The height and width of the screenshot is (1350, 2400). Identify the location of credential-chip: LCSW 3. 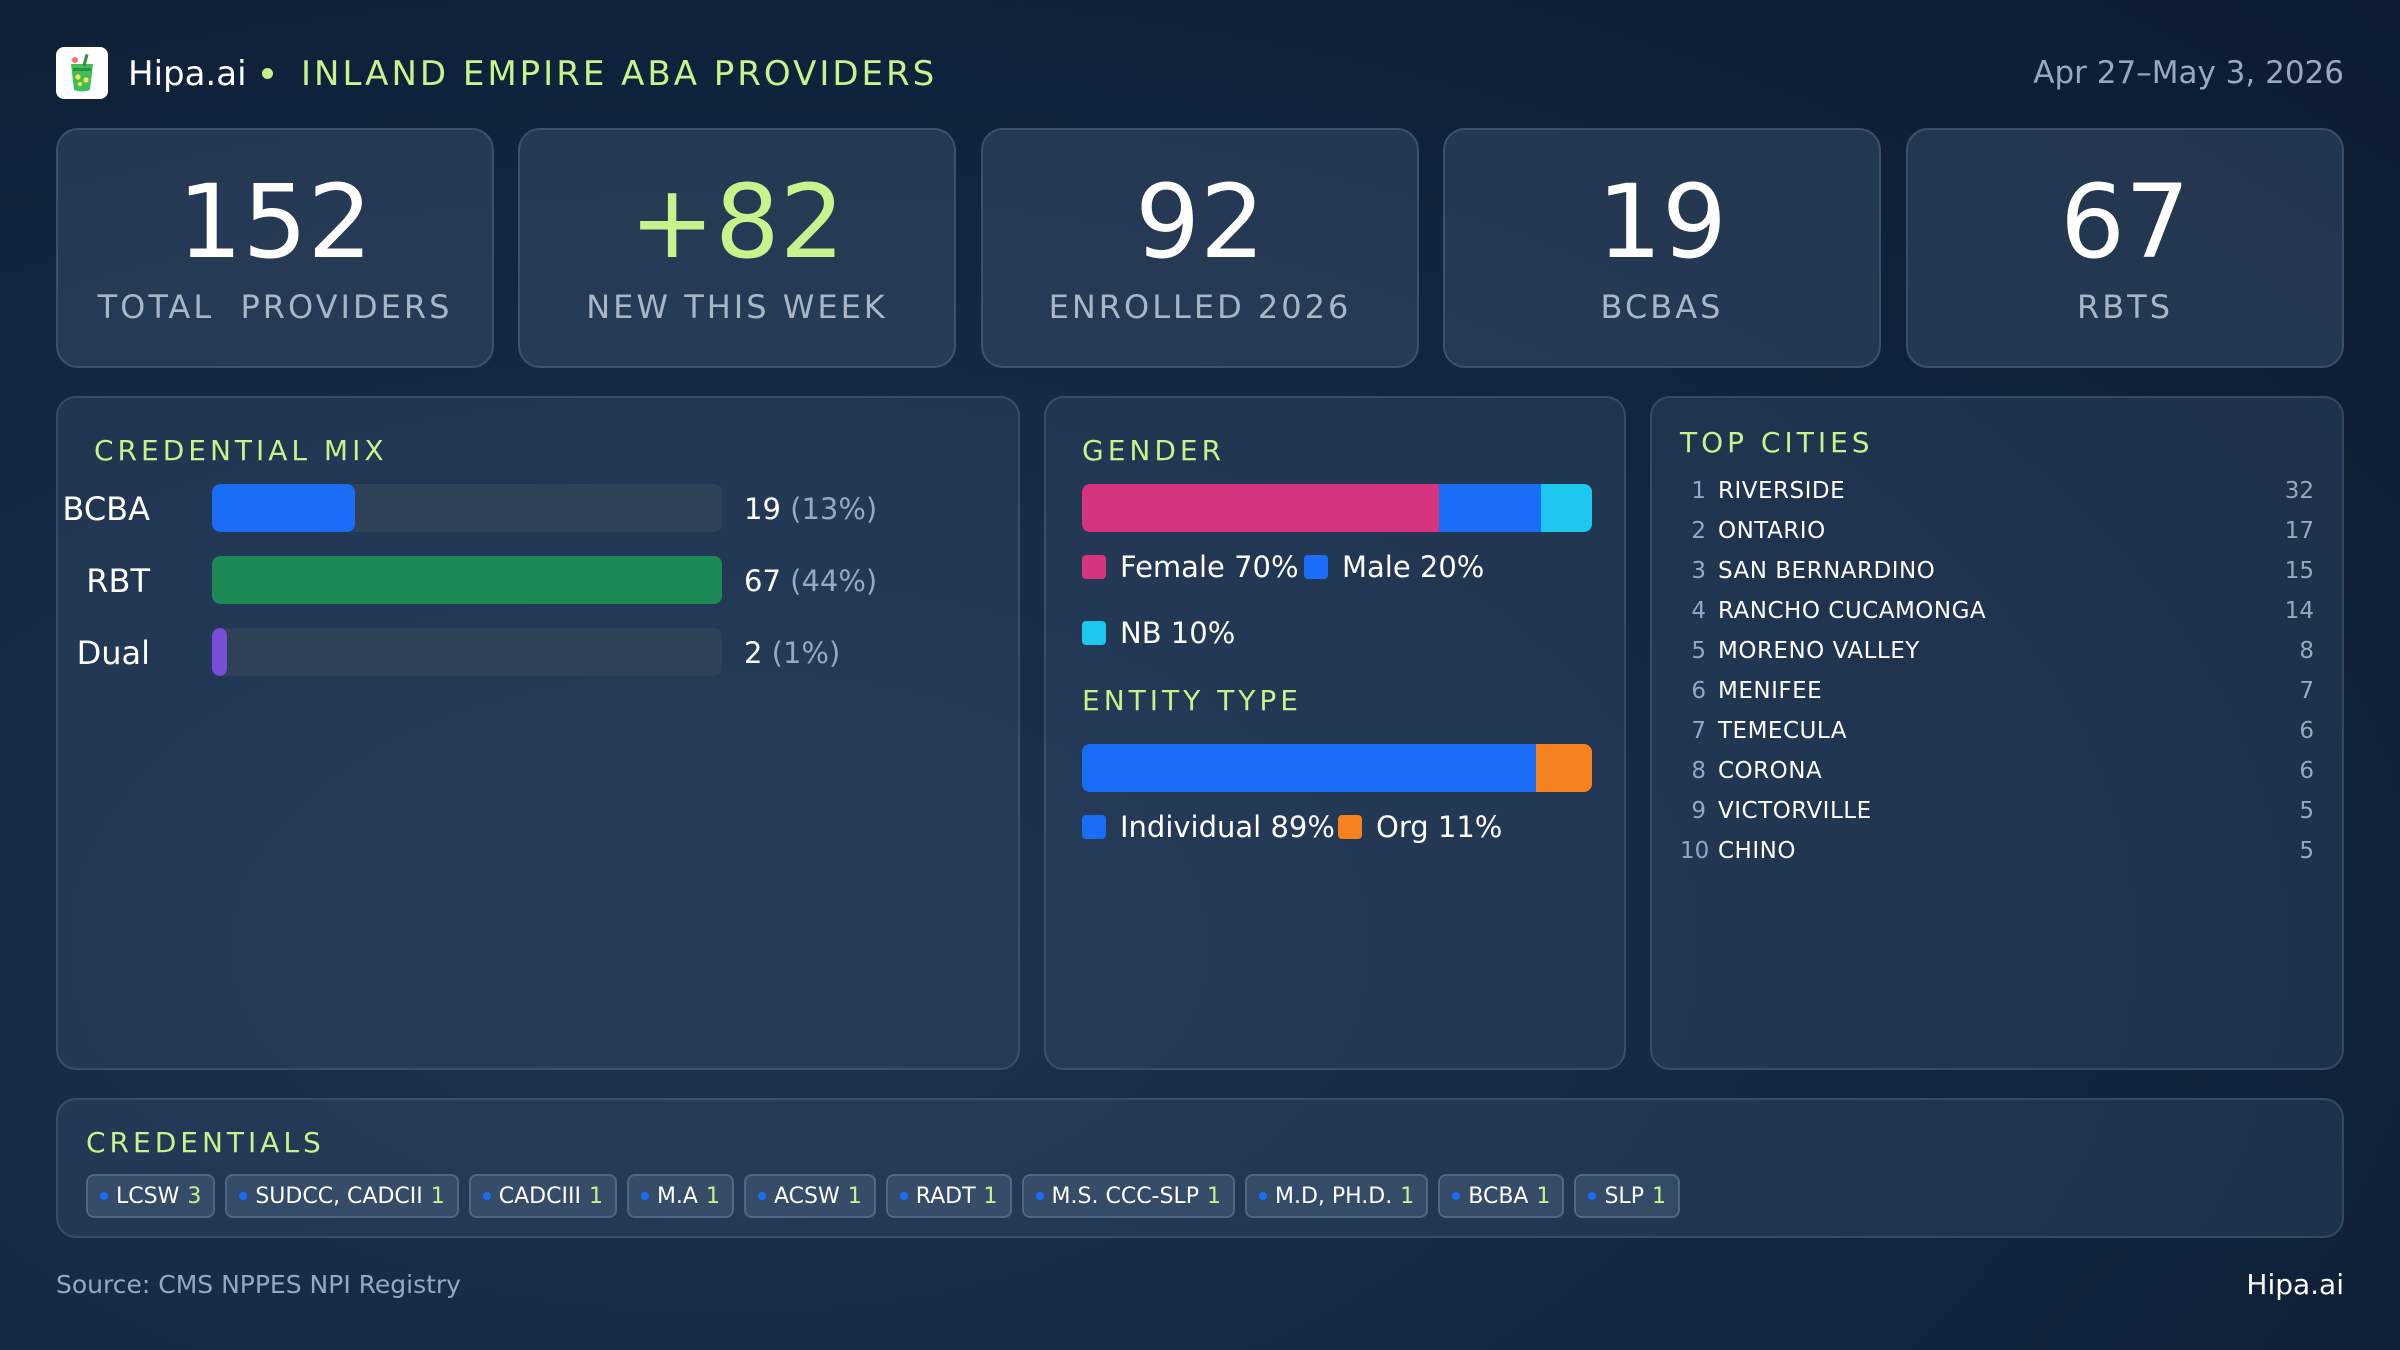
(151, 1196).